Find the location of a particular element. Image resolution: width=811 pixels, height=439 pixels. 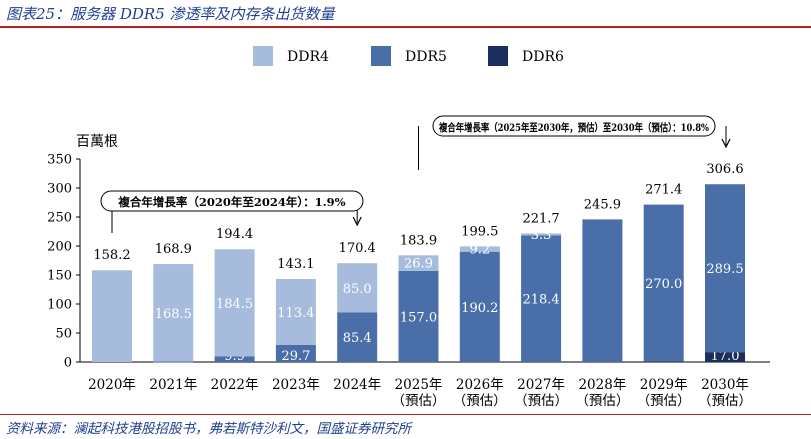

data-label-ddr4-7: 3.3 is located at coordinates (541, 235).